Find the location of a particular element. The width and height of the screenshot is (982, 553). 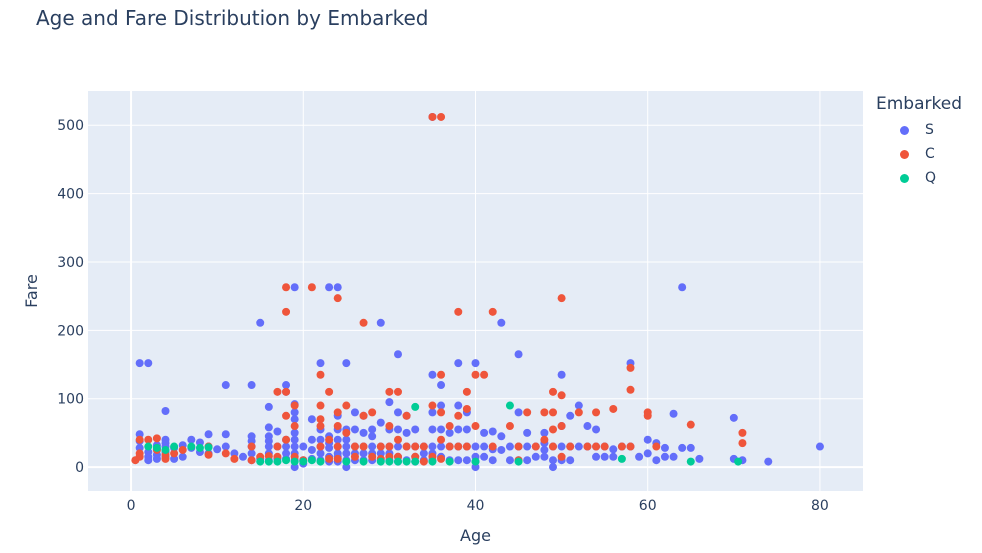

legend-item-s: S is located at coordinates (919, 130).